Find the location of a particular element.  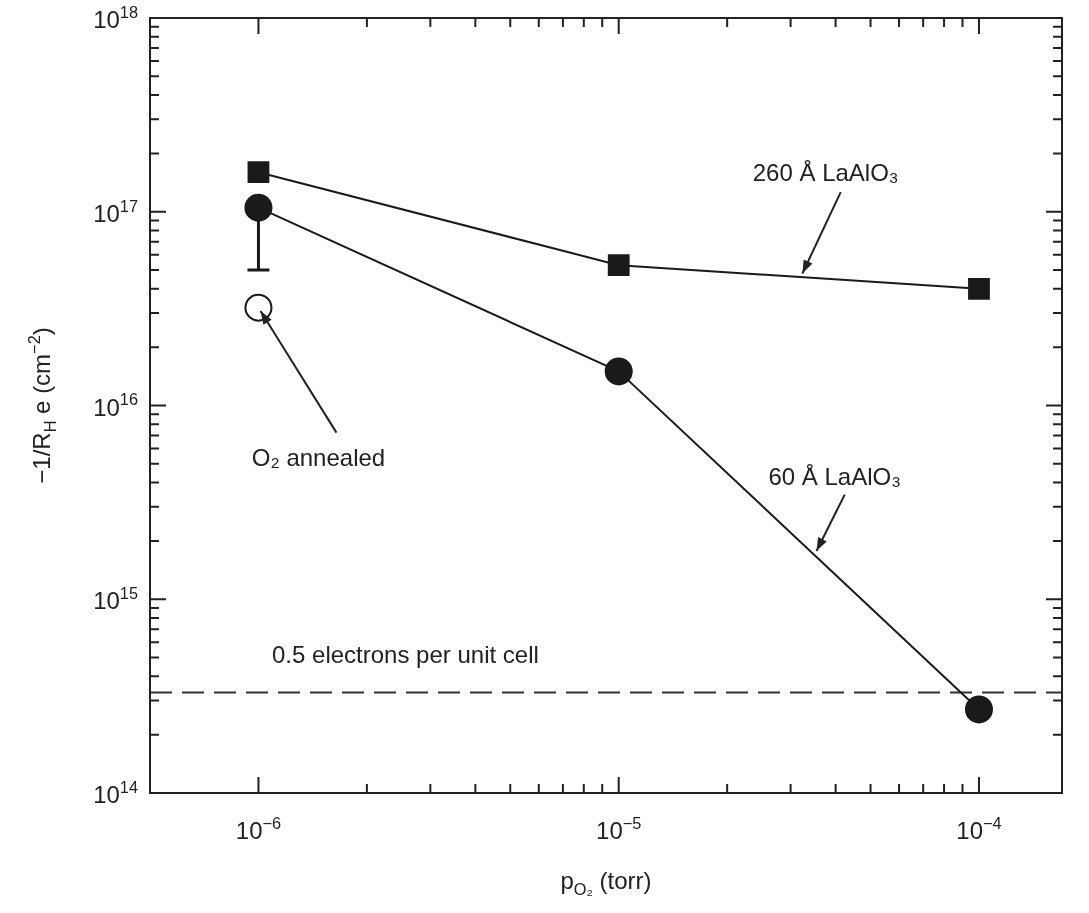

y-axis-title: −1/RH e (cm−2) is located at coordinates (41, 405).